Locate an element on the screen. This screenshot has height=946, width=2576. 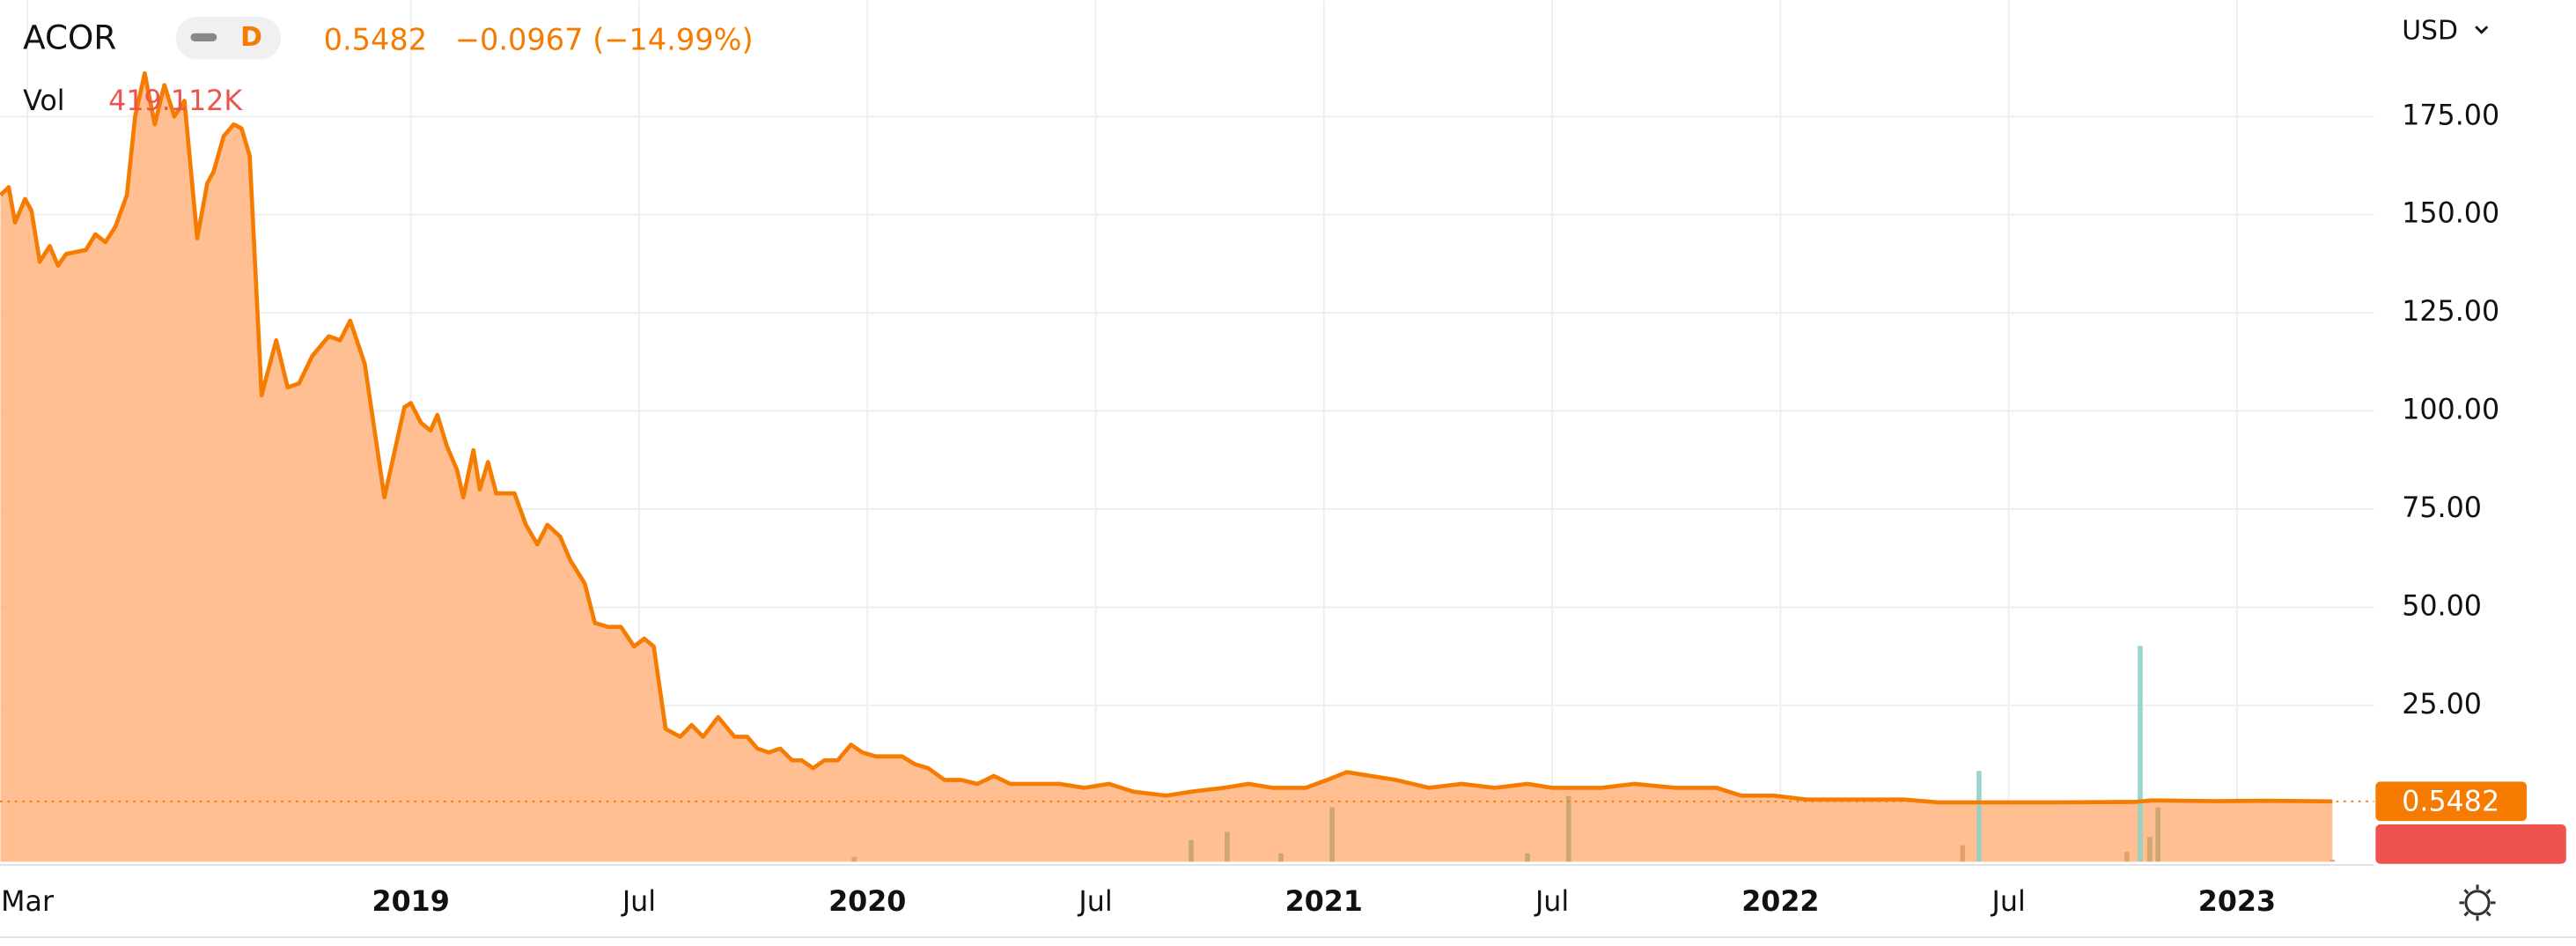
pill-icon is located at coordinates (204, 37).